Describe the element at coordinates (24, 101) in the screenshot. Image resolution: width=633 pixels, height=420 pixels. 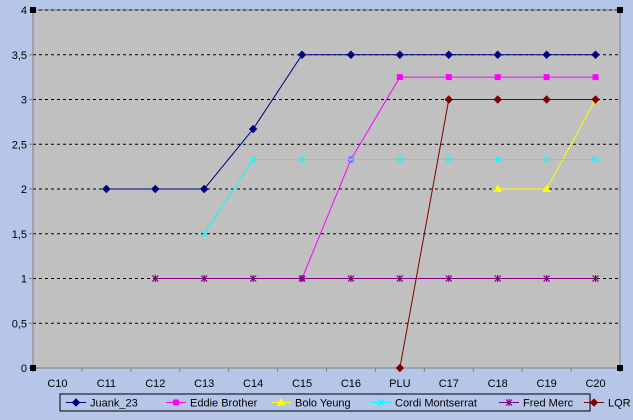
I see `y-tick-label: 3` at that location.